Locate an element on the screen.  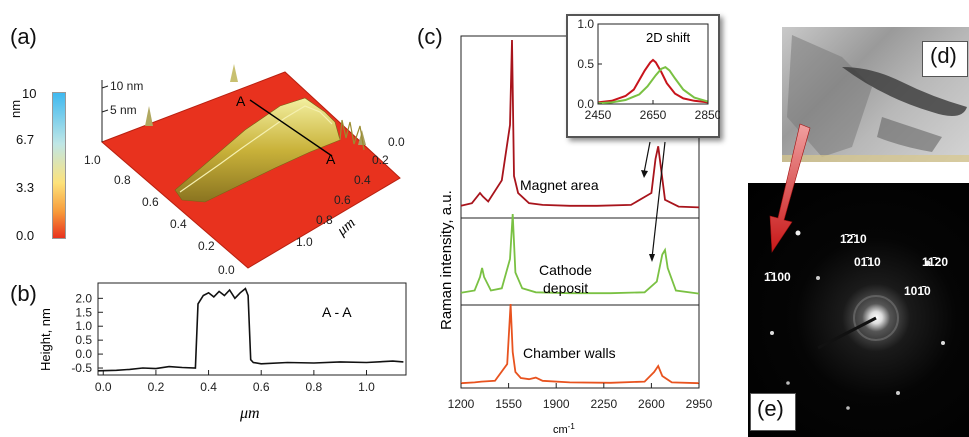
series-label: deposit is located at coordinates (565, 288).